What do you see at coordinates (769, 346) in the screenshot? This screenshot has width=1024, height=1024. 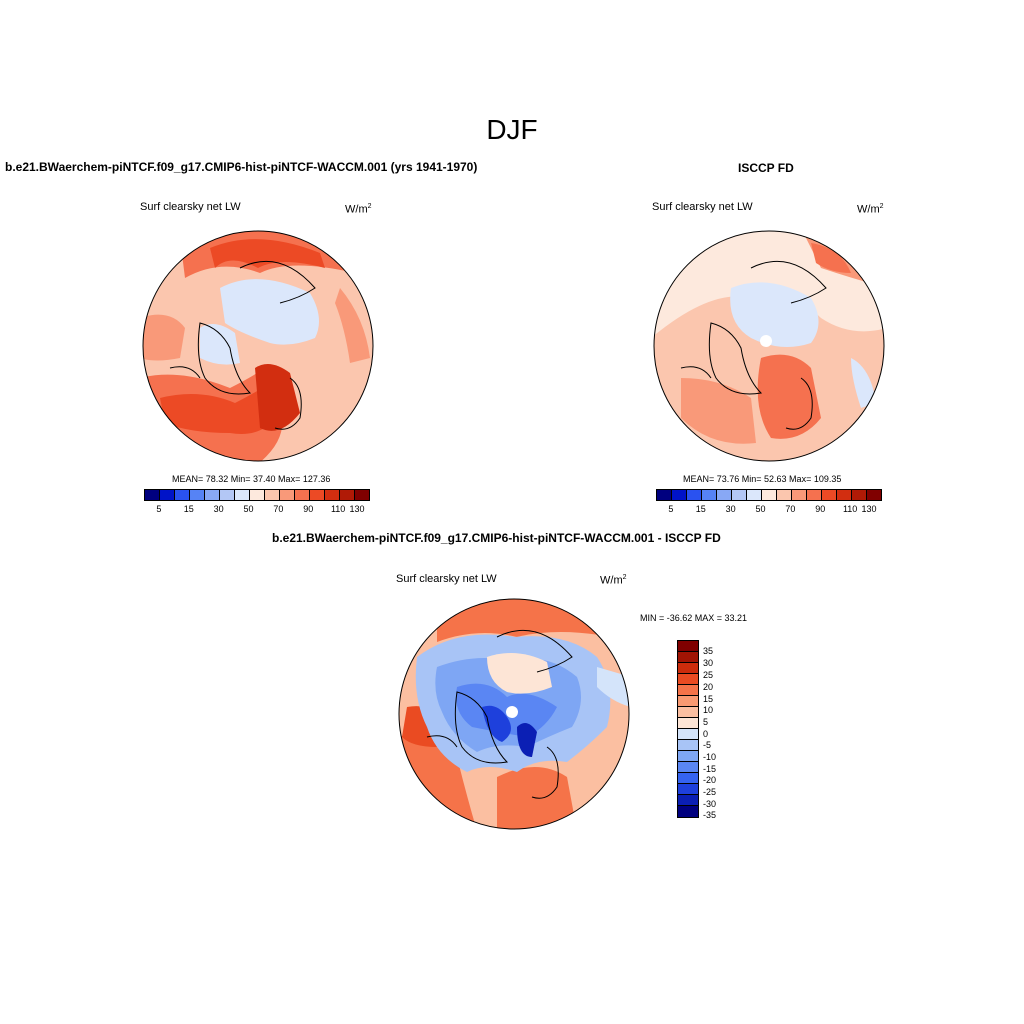 I see `polar-map-obs` at bounding box center [769, 346].